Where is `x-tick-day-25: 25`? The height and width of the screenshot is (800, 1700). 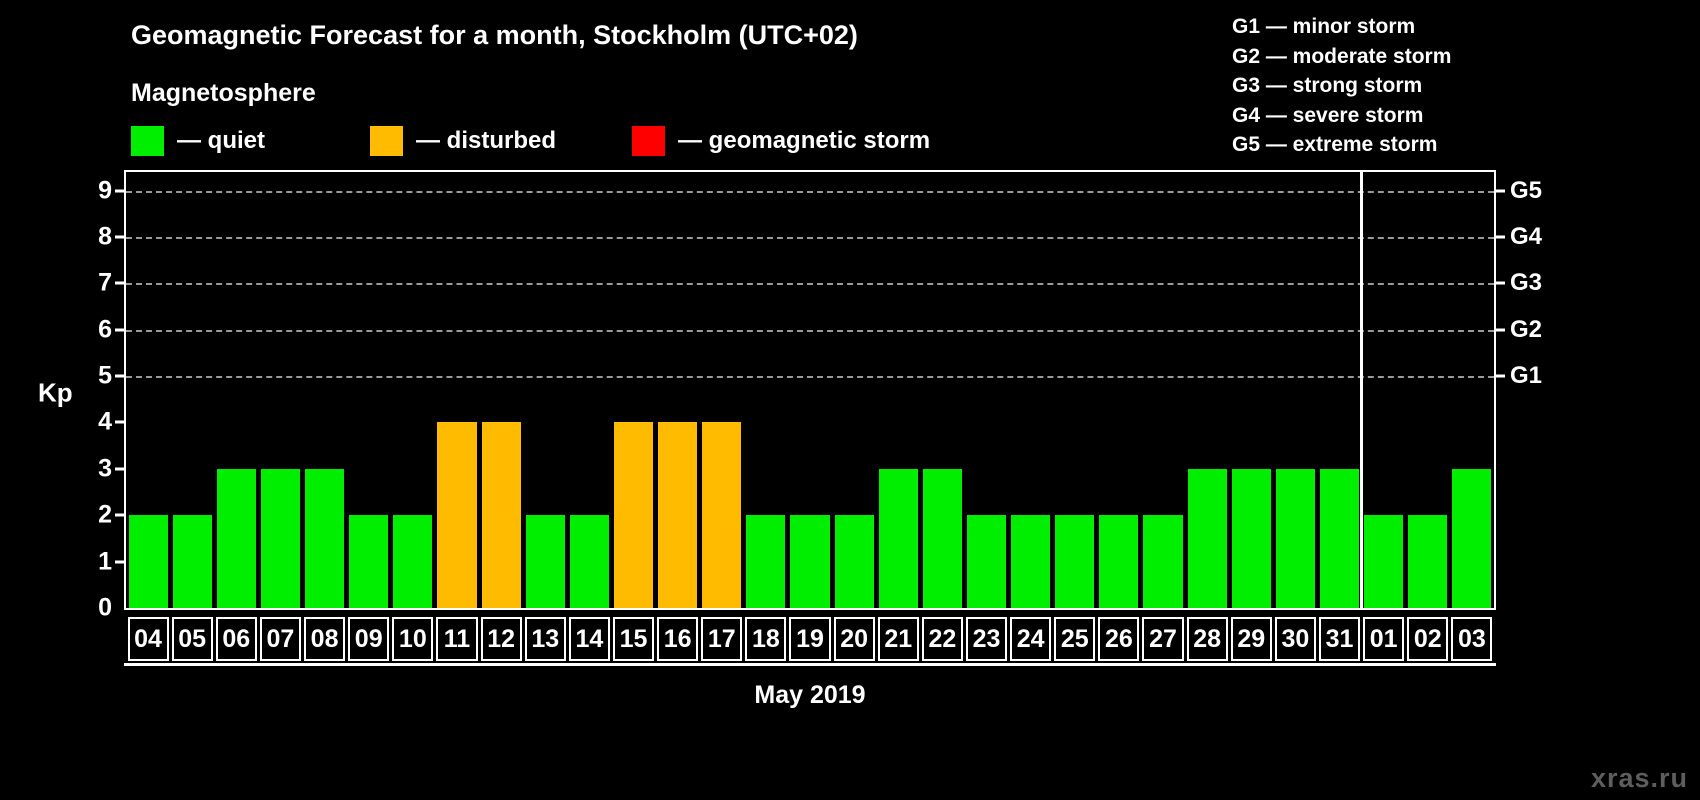
x-tick-day-25: 25 is located at coordinates (1075, 639).